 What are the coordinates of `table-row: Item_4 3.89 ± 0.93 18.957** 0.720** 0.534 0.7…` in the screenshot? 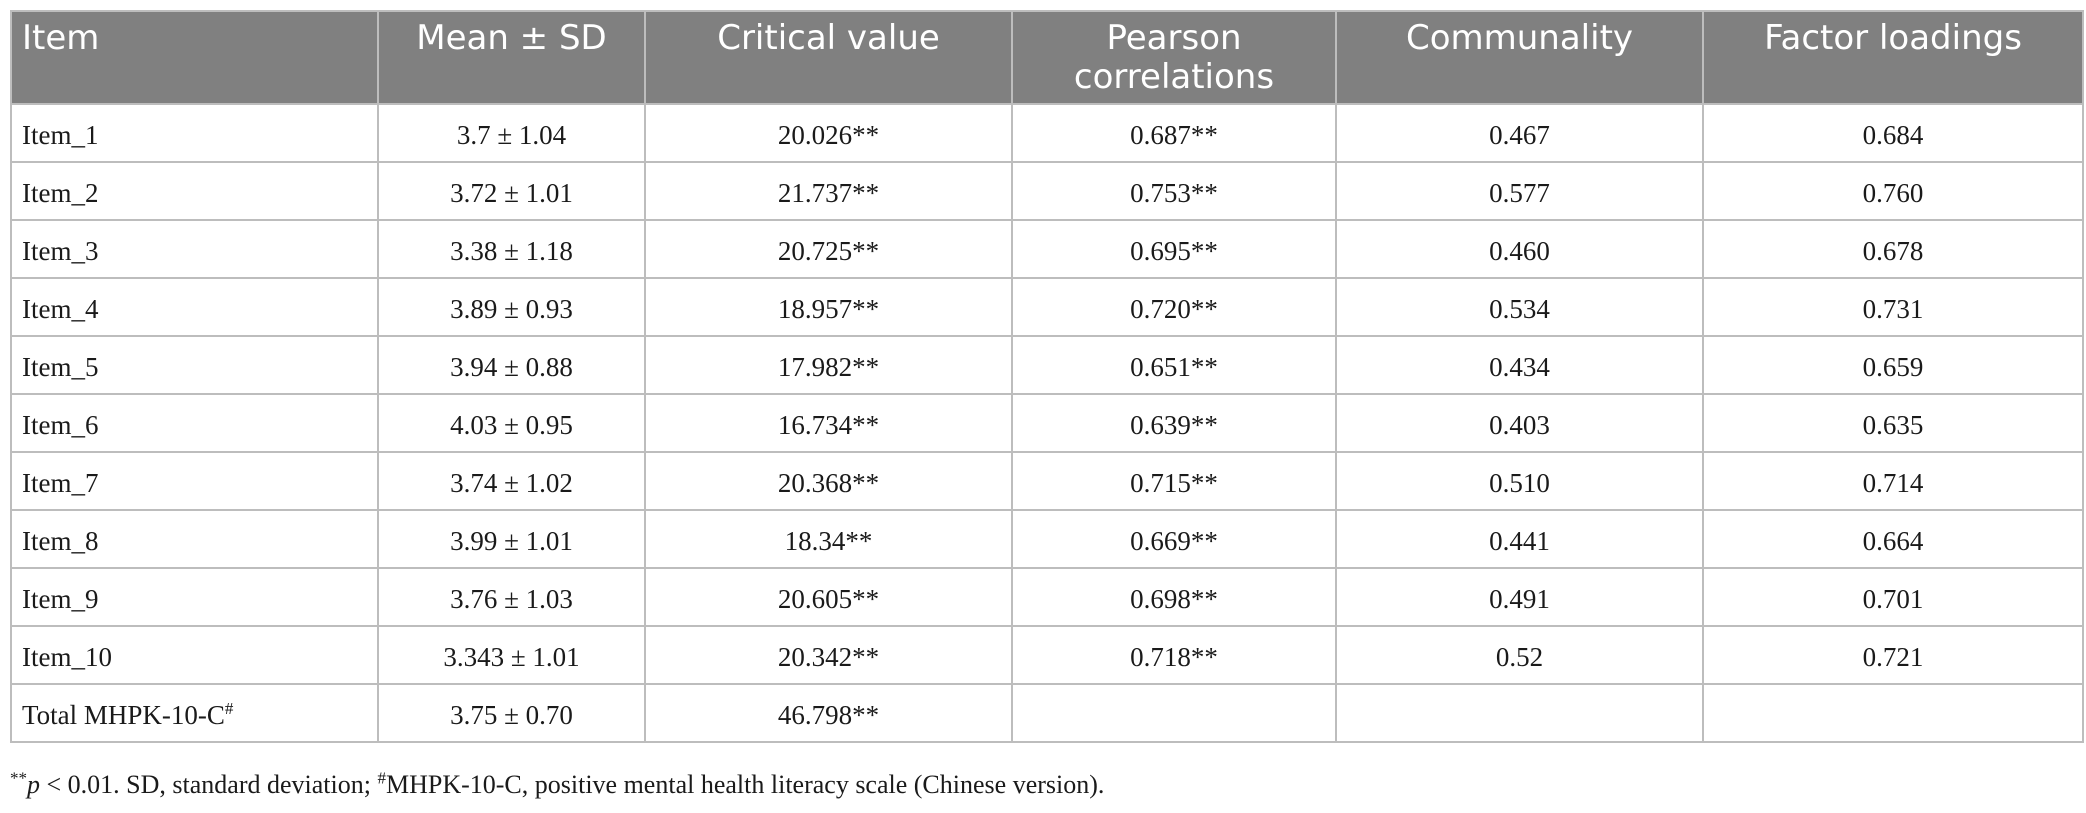 It's located at (1047, 307).